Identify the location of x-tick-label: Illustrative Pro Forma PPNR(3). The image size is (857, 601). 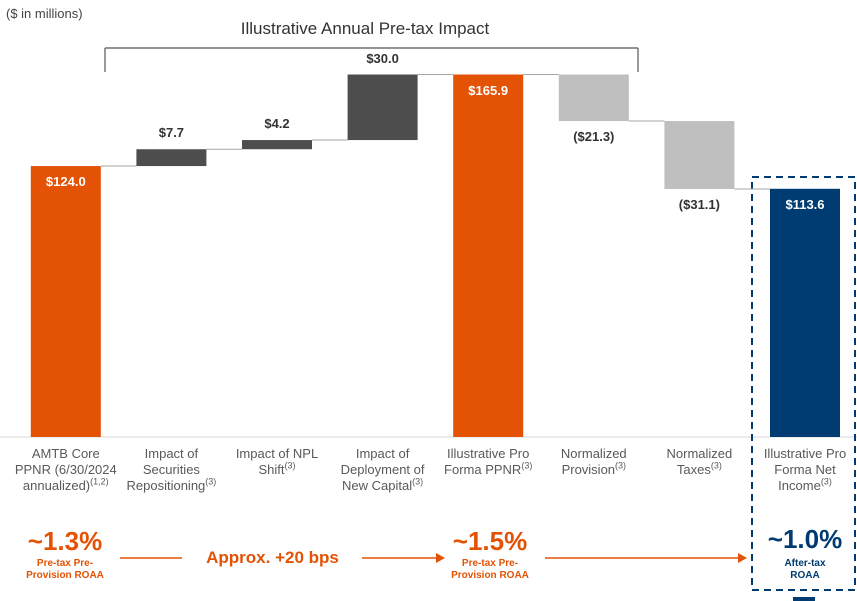
(488, 462).